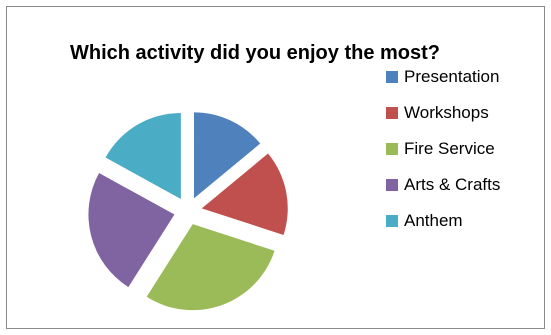  I want to click on pie-slice-arts-crafts, so click(131, 230).